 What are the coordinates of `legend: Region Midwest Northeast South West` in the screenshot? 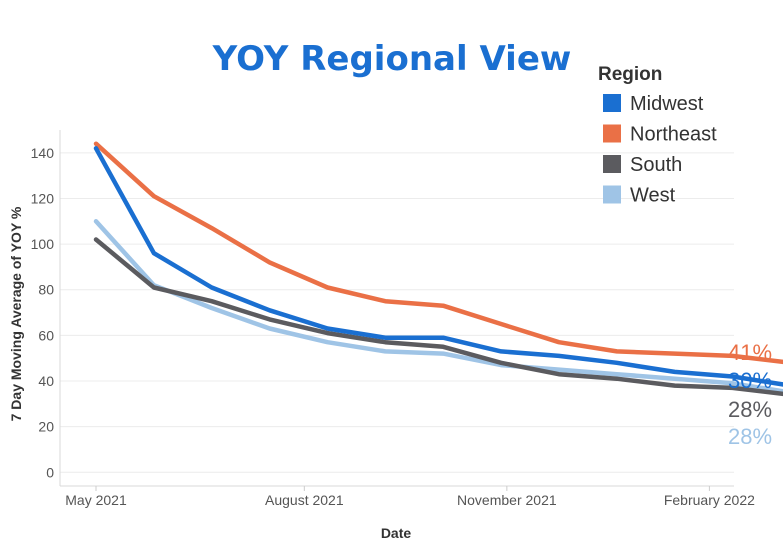 It's located at (657, 135).